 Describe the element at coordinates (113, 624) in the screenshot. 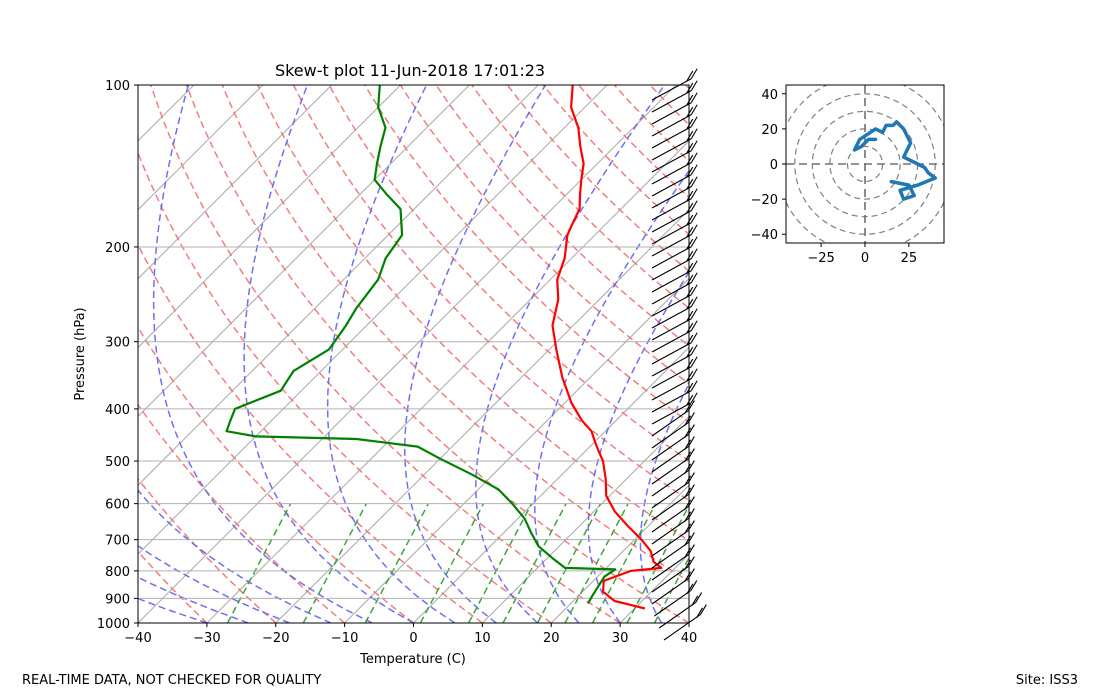

I see `y-tick-label: 1000` at that location.